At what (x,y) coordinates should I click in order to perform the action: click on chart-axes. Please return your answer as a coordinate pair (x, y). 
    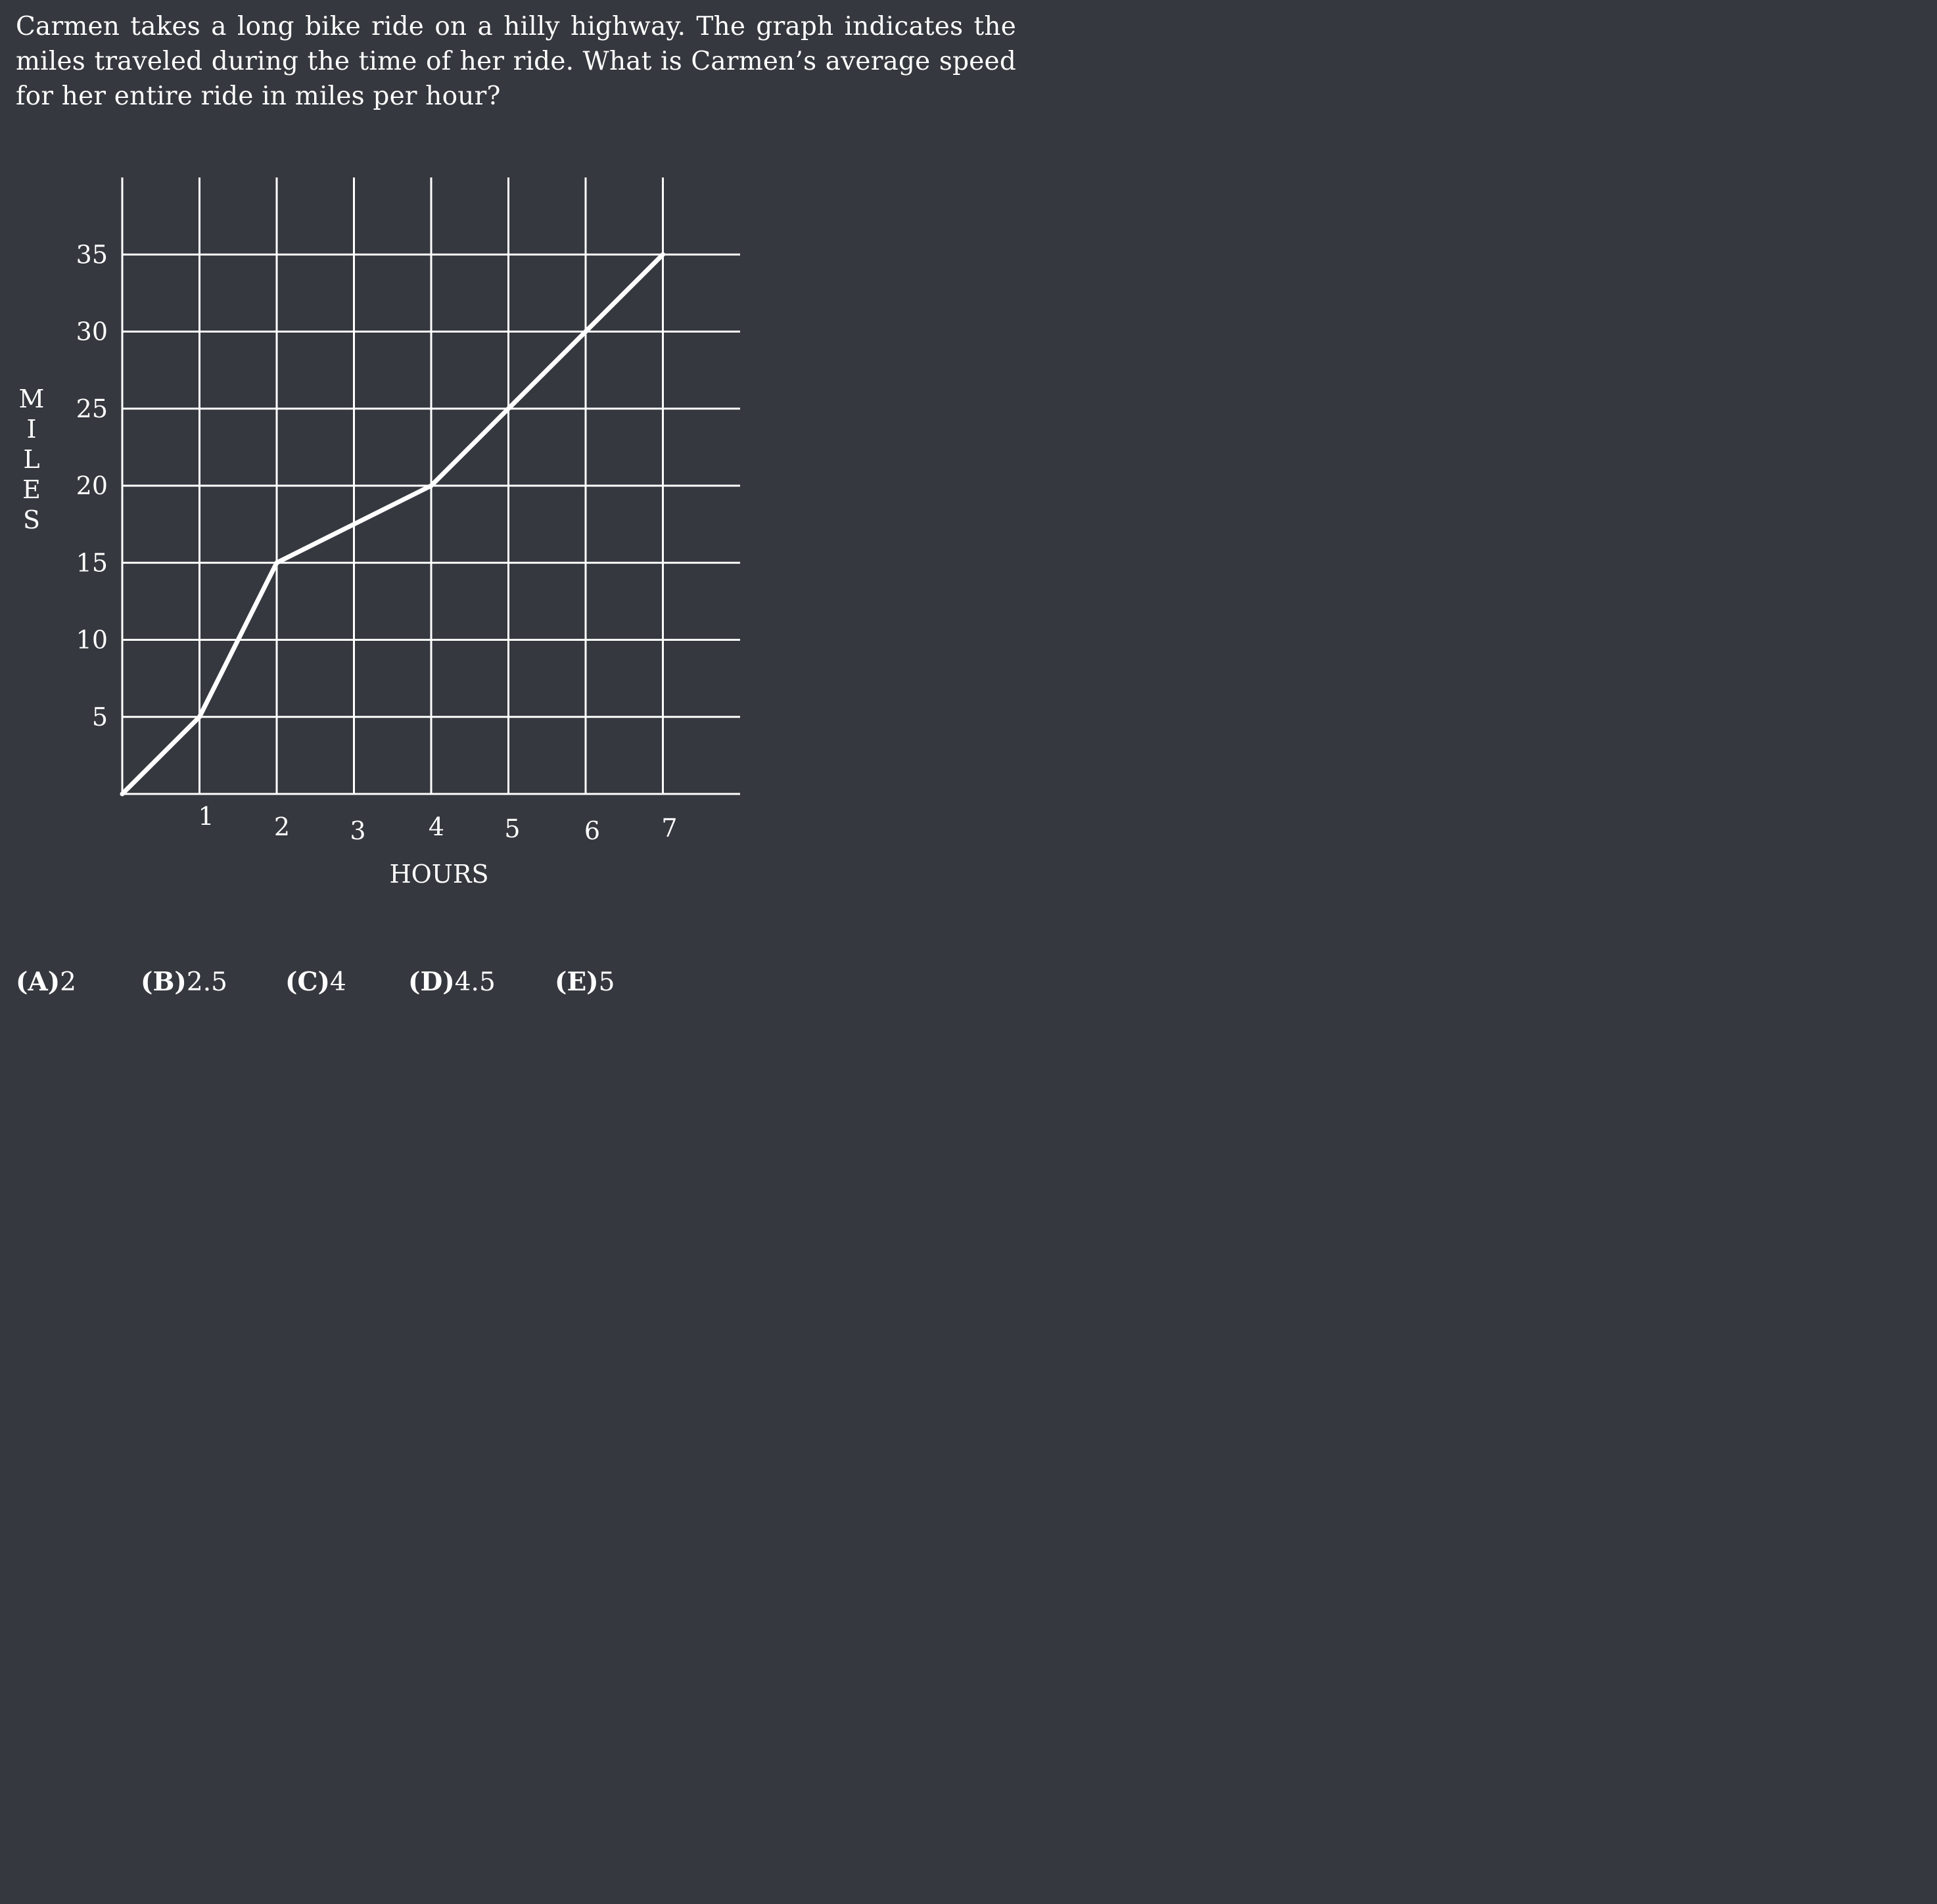
    Looking at the image, I should click on (430, 486).